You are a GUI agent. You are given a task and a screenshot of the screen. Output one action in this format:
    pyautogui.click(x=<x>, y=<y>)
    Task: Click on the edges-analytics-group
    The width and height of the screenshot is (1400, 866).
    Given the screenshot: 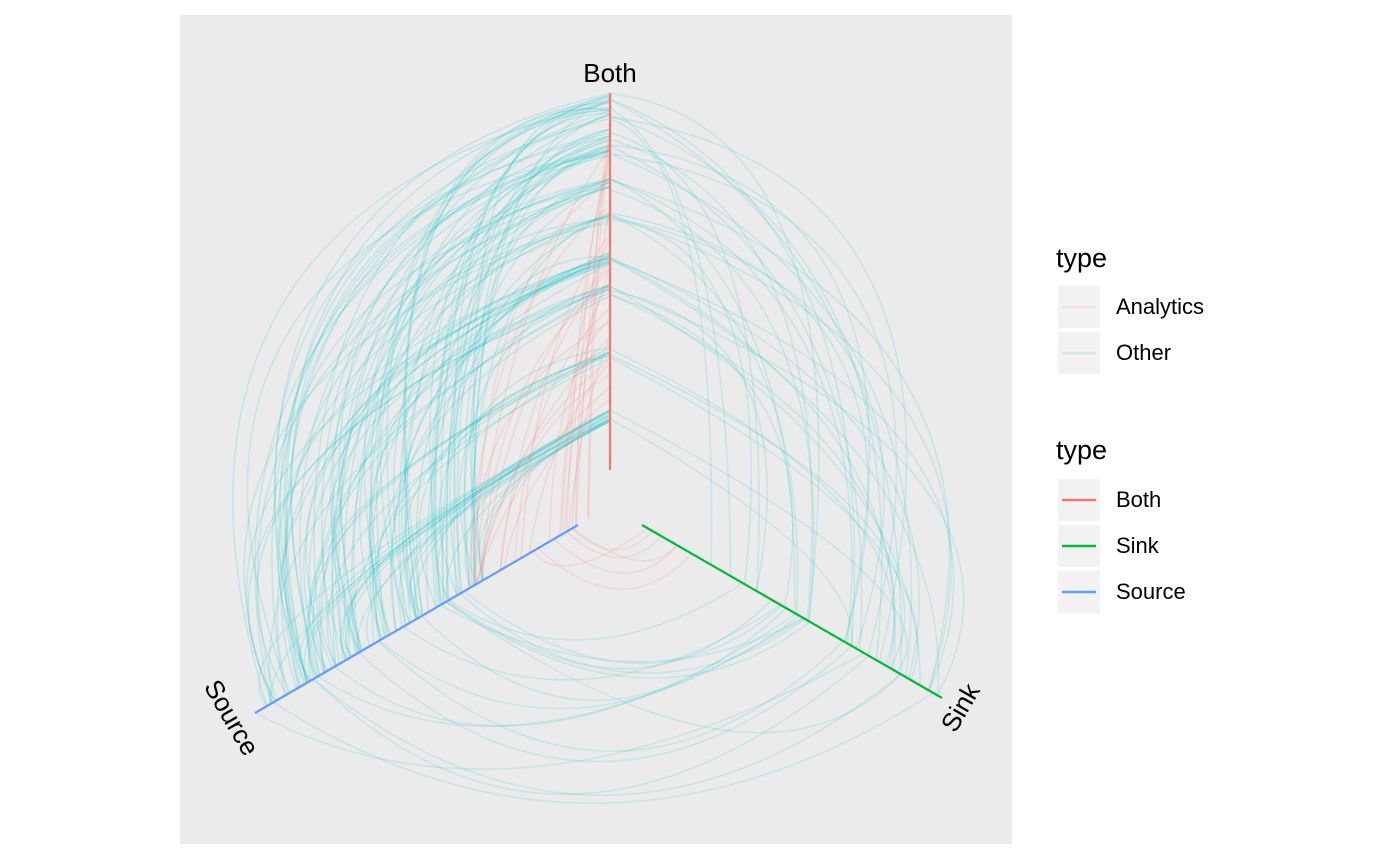 What is the action you would take?
    pyautogui.click(x=580, y=361)
    